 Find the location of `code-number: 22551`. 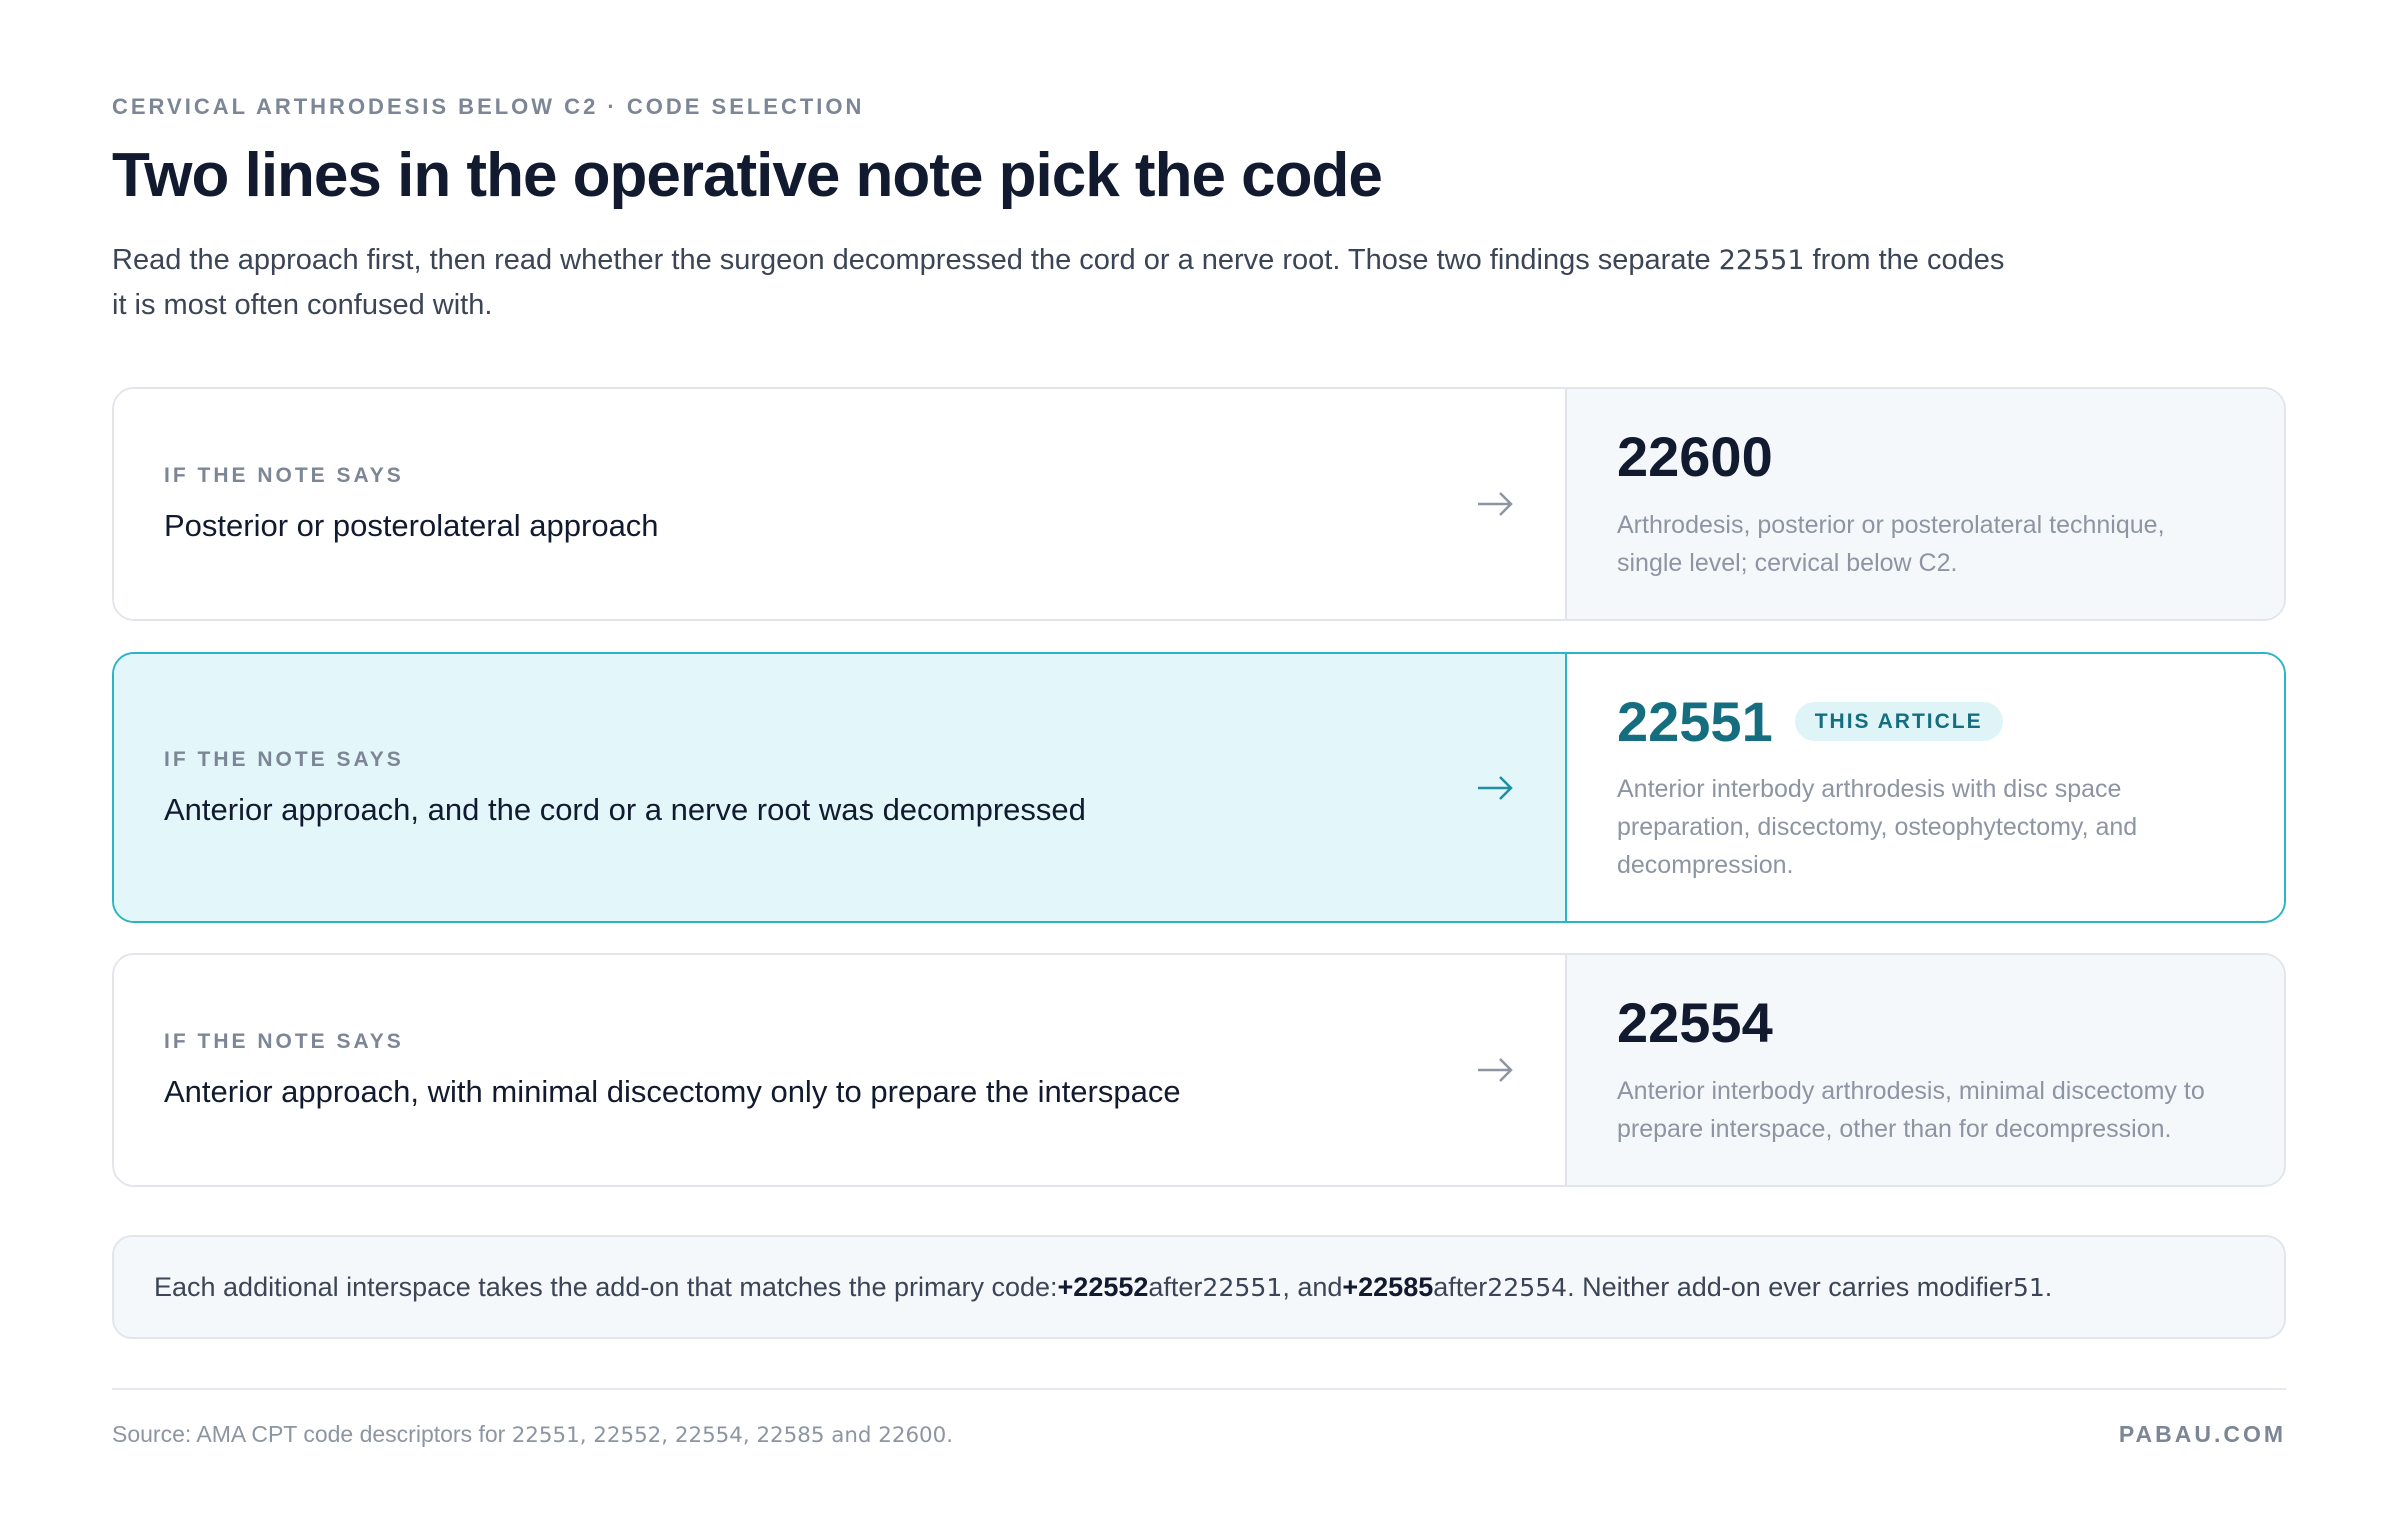

code-number: 22551 is located at coordinates (1695, 721).